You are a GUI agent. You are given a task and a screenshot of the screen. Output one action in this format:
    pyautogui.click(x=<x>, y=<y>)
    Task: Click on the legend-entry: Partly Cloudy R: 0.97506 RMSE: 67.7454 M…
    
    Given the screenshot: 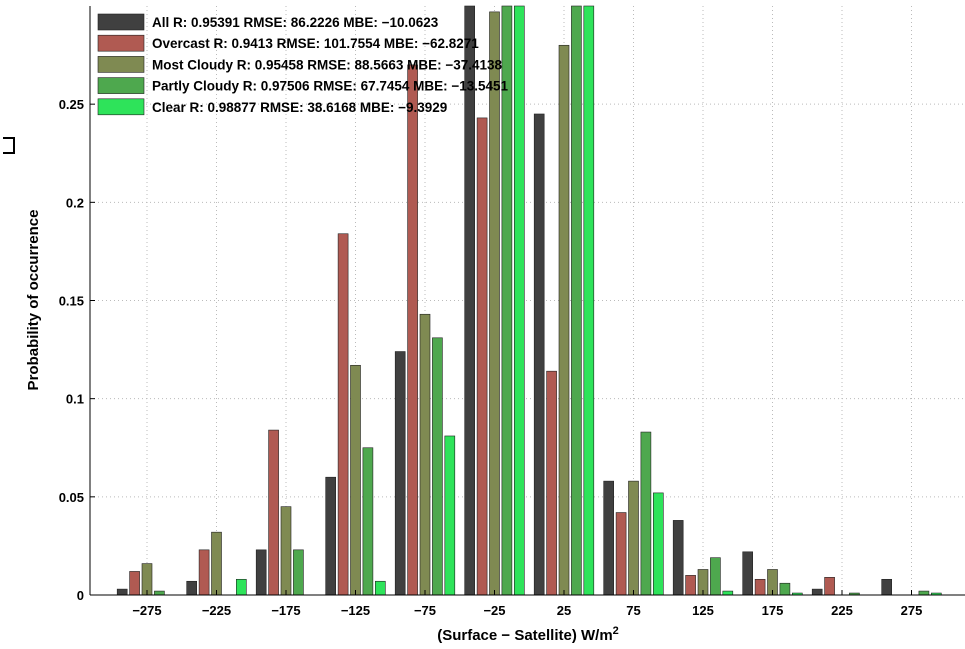 What is the action you would take?
    pyautogui.click(x=330, y=86)
    